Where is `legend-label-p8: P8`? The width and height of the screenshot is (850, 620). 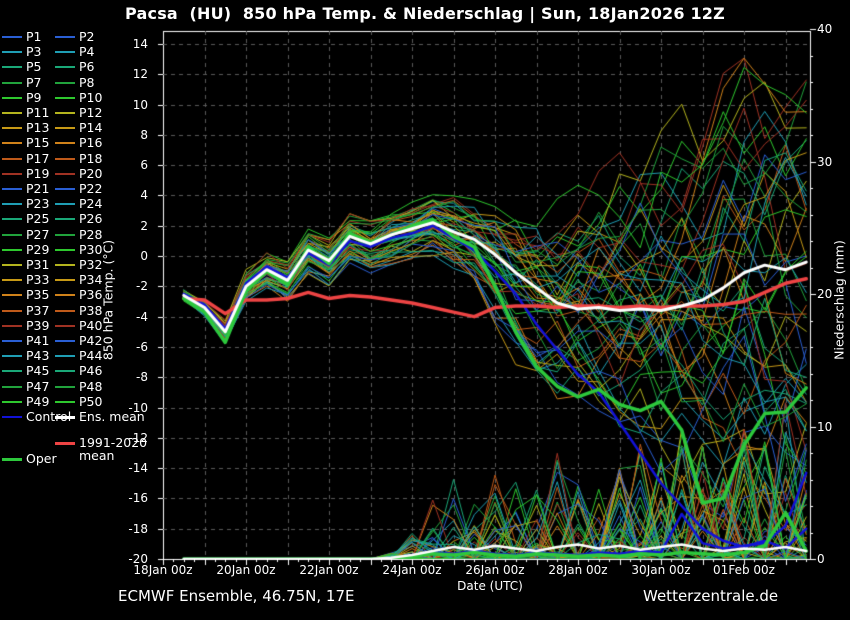
legend-label-p8: P8 is located at coordinates (87, 82).